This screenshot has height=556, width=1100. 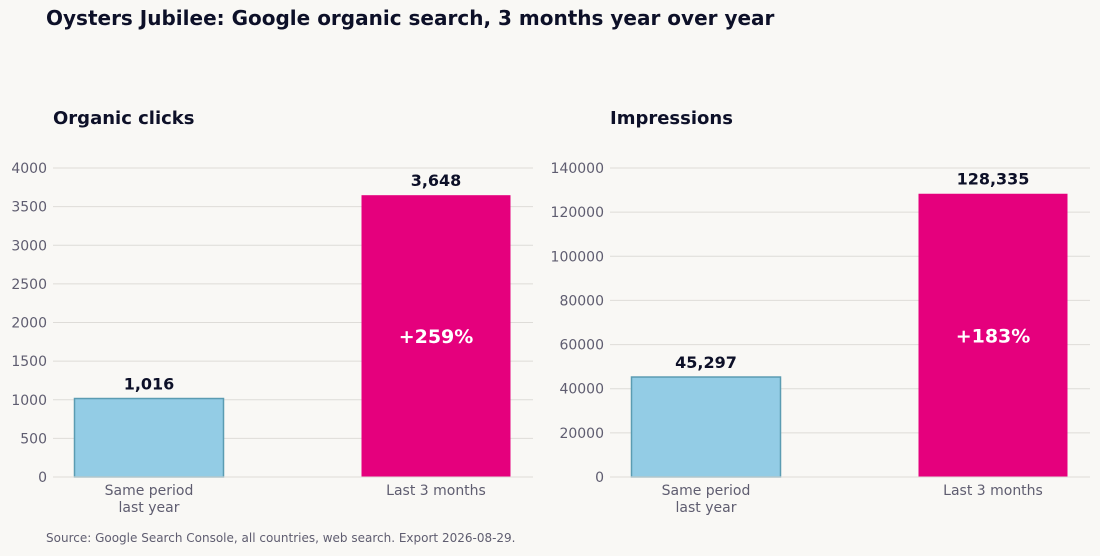 I want to click on clicks-x-tick-label: last year, so click(x=149, y=508).